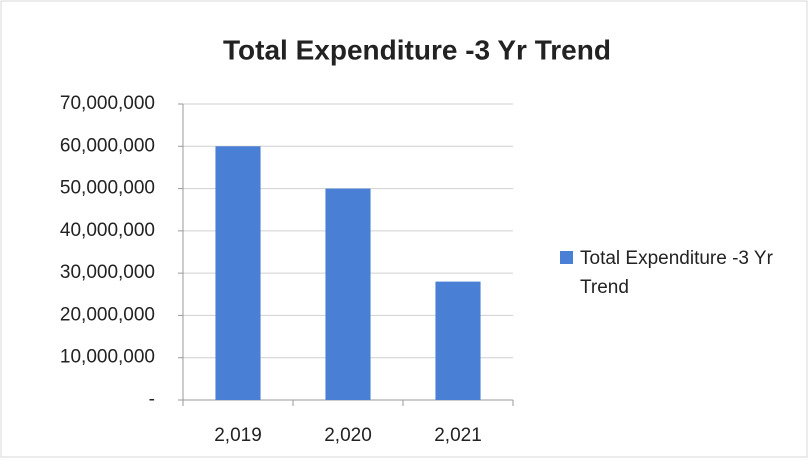  Describe the element at coordinates (152, 399) in the screenshot. I see `y-tick-label: -` at that location.